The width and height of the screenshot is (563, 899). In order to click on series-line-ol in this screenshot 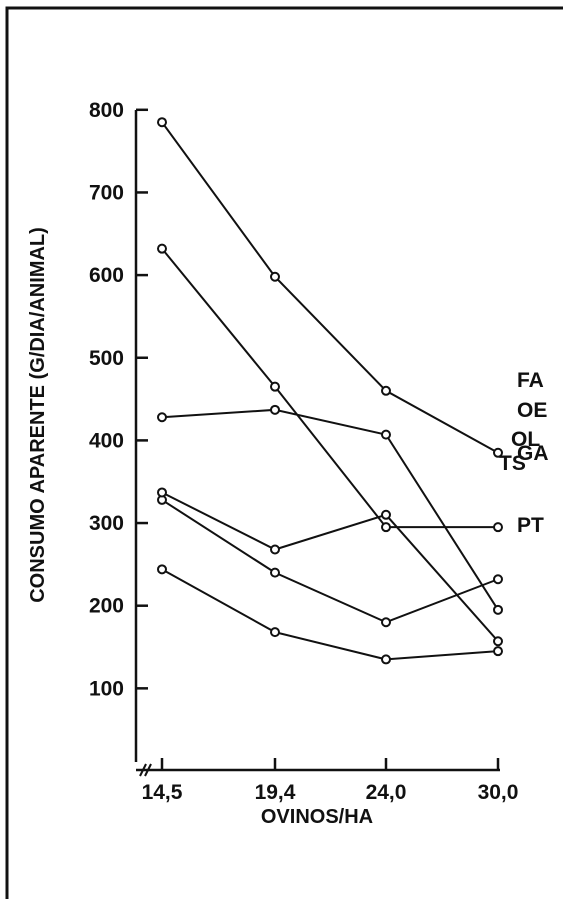, I will do `click(330, 566)`.